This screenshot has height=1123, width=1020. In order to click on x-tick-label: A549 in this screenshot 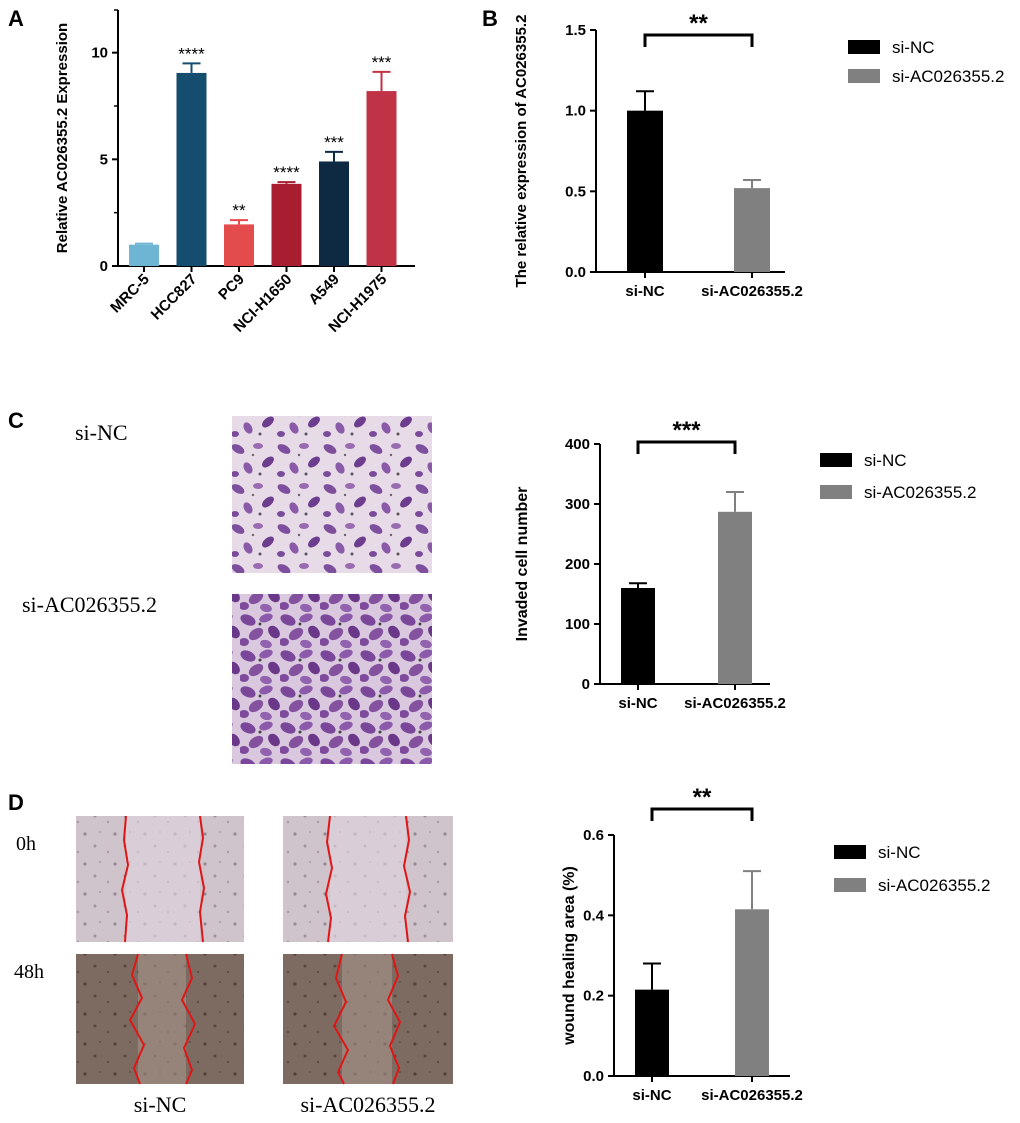, I will do `click(323, 289)`.